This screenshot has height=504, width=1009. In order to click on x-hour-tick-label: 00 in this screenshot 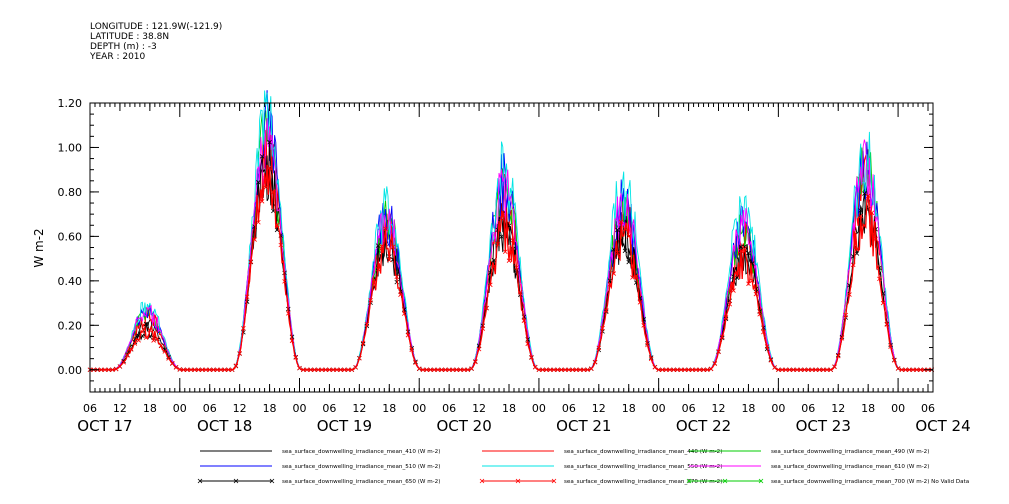, I will do `click(300, 408)`.